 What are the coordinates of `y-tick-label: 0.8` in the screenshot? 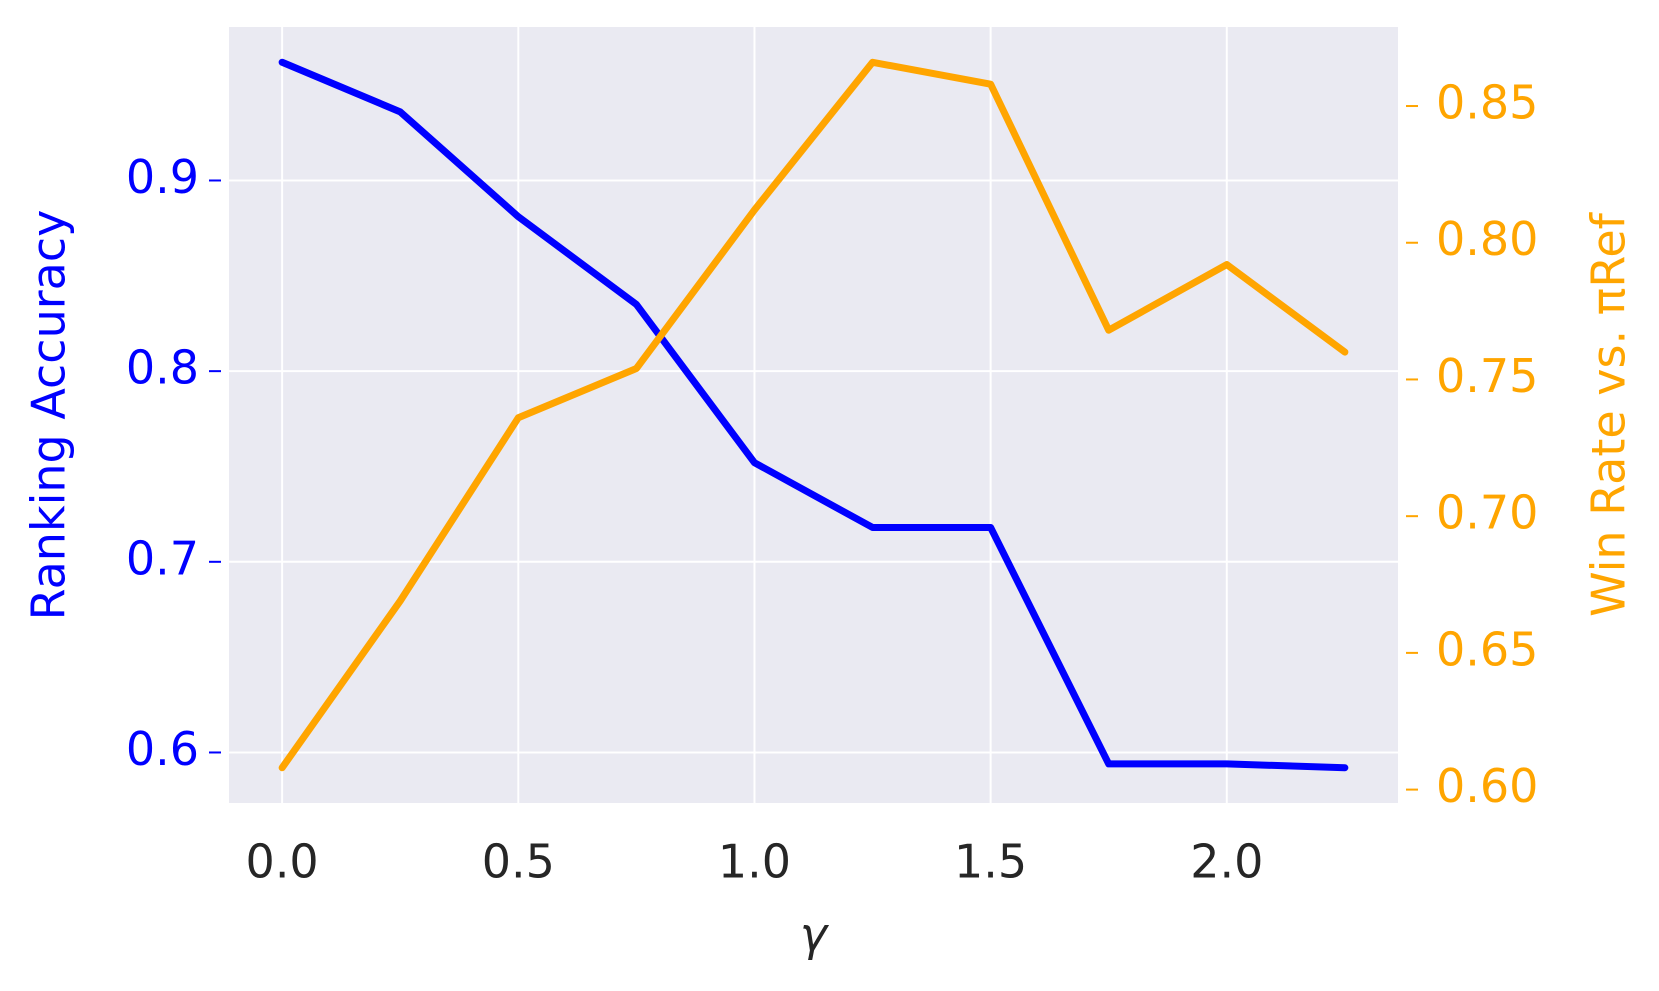 It's located at (162, 368).